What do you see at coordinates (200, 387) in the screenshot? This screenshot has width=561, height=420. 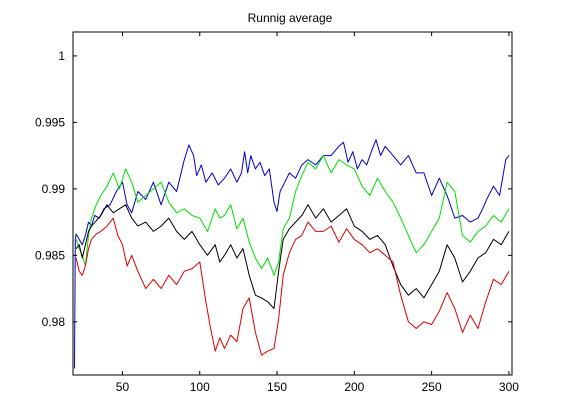 I see `x-tick-label: 100` at bounding box center [200, 387].